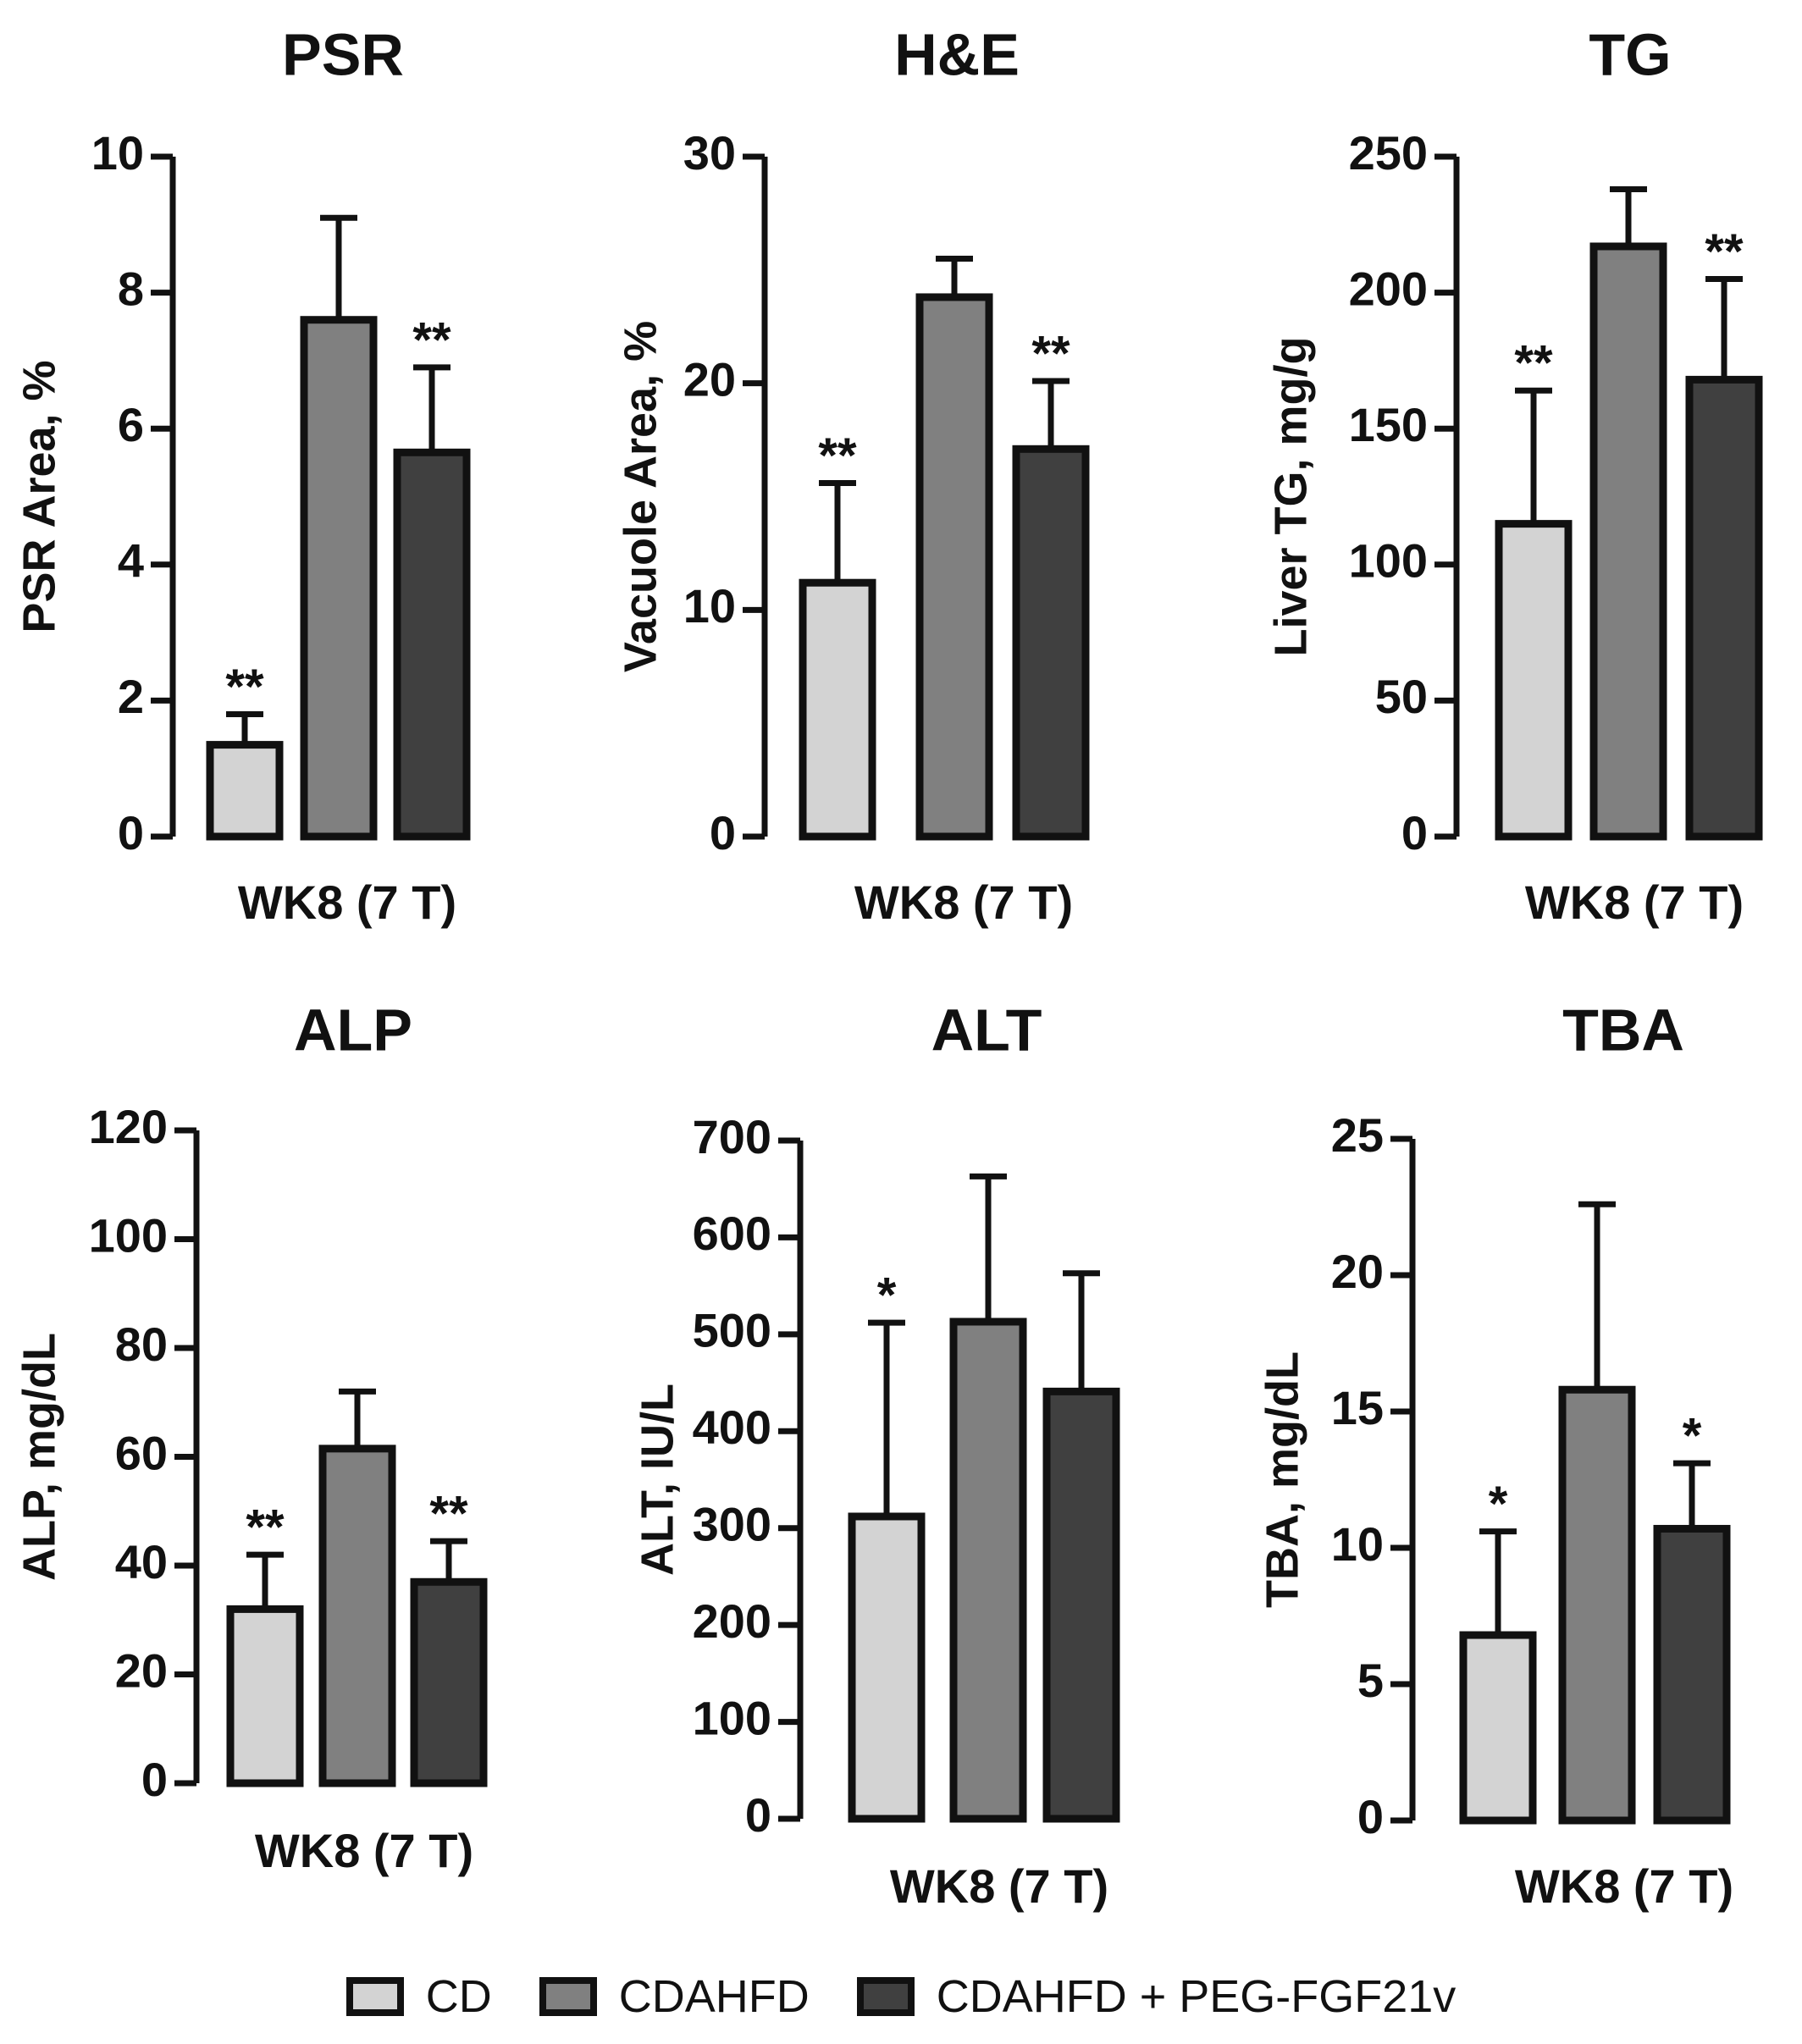 The height and width of the screenshot is (2044, 1802). What do you see at coordinates (1388, 153) in the screenshot?
I see `y-tick-label: 250` at bounding box center [1388, 153].